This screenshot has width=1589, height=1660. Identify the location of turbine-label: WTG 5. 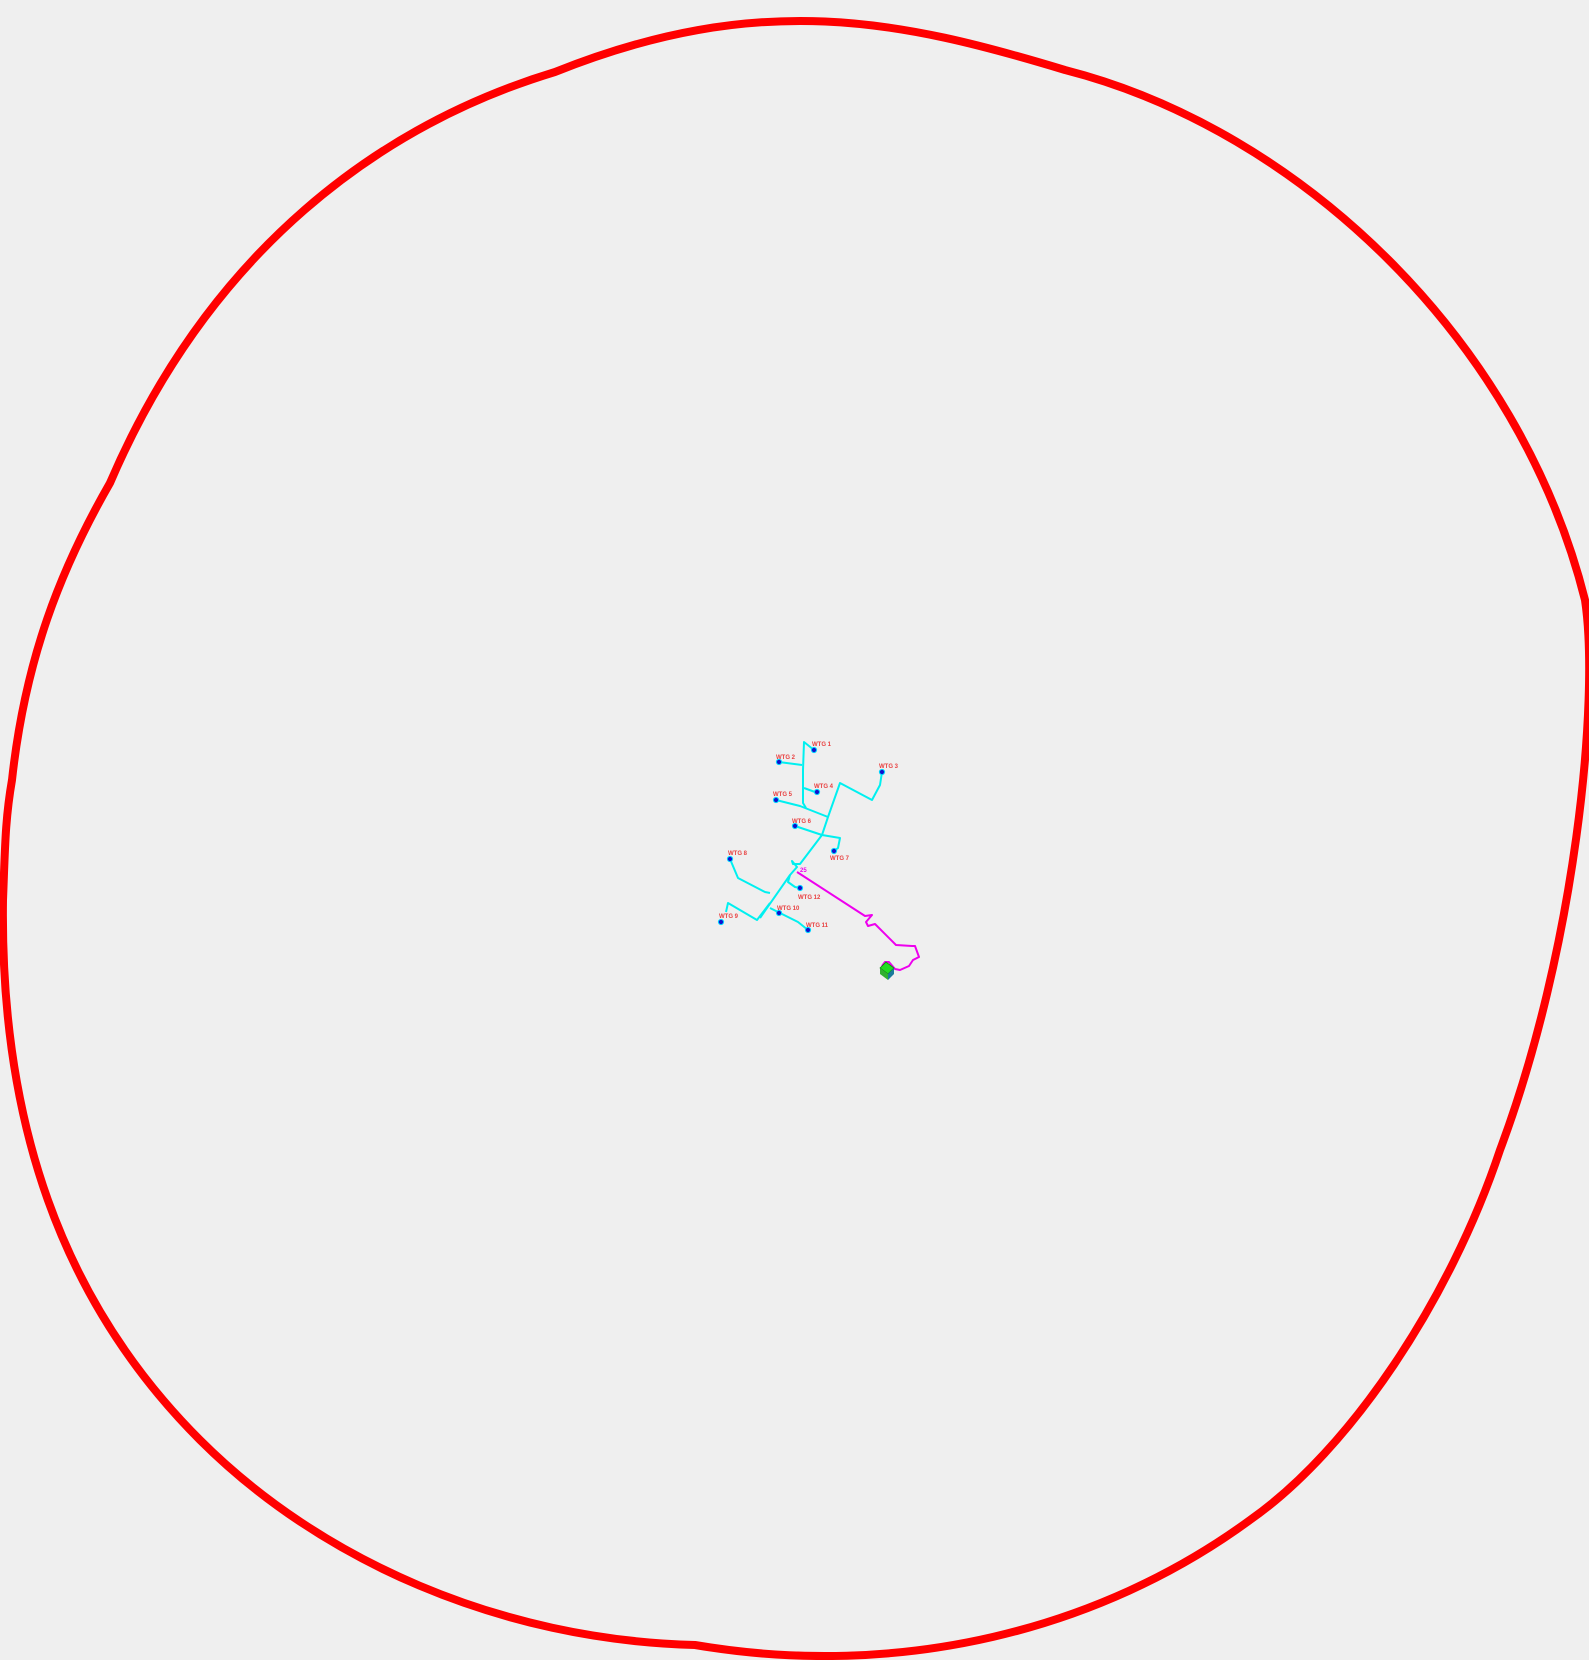
(783, 795).